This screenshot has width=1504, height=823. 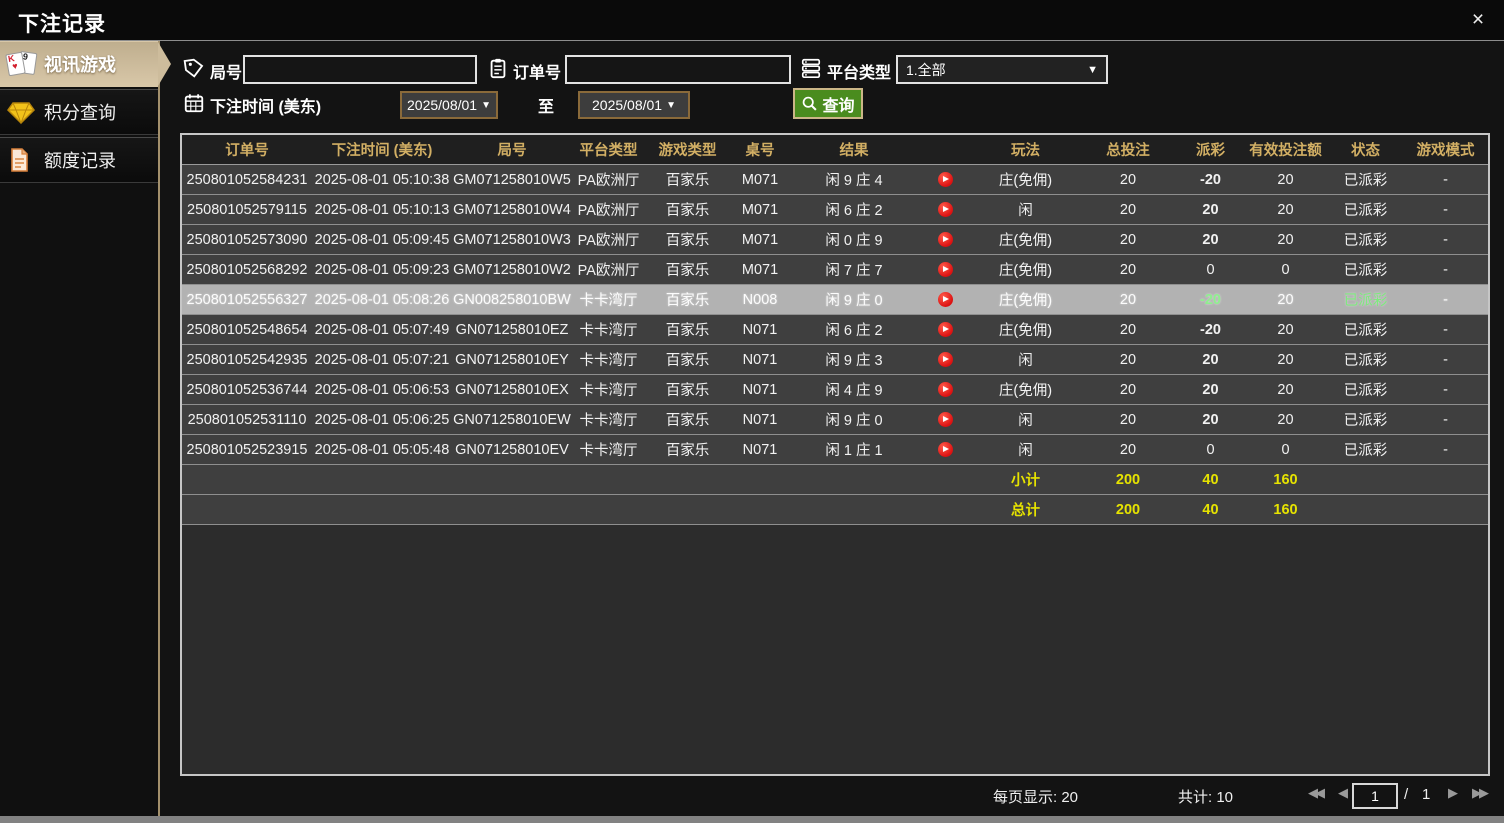 What do you see at coordinates (85, 428) in the screenshot?
I see `sidebar: 9 K ♥ 视讯游戏 积分查询 额度记录` at bounding box center [85, 428].